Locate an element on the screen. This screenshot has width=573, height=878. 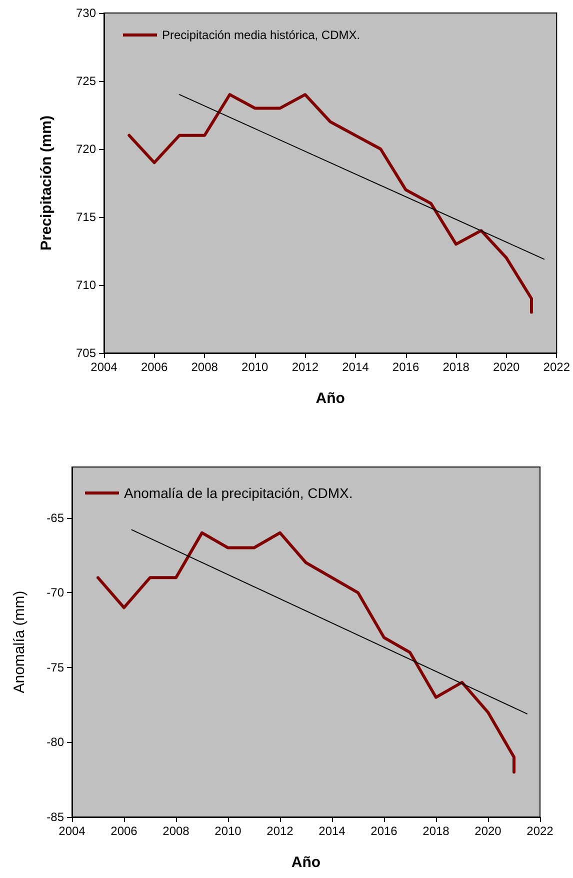
y-axis-title: Anomalía (mm) is located at coordinates (19, 642).